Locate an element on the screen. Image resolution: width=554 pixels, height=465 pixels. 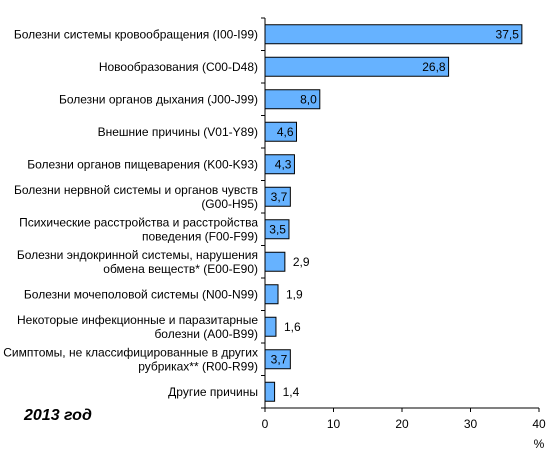
category-label: Болезни системы кровообращения (I00-I99) is located at coordinates (136, 34).